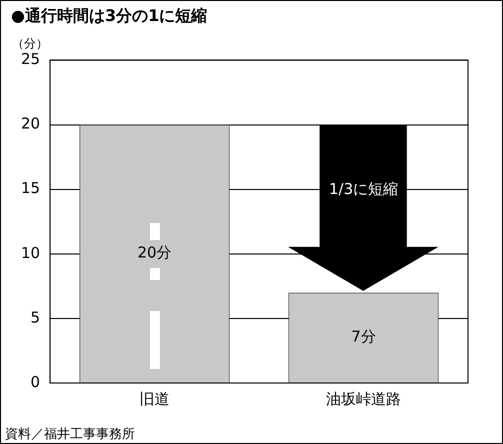 The height and width of the screenshot is (444, 503). What do you see at coordinates (363, 336) in the screenshot?
I see `data-label: 7分` at bounding box center [363, 336].